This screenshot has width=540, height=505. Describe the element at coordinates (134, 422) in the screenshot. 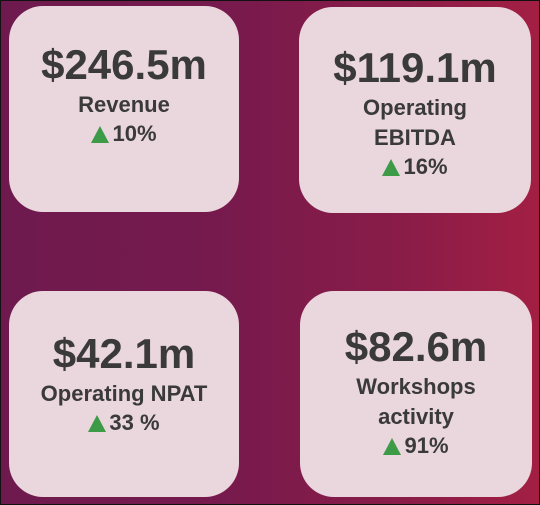

I see `kpi-change-value: 33 %` at that location.